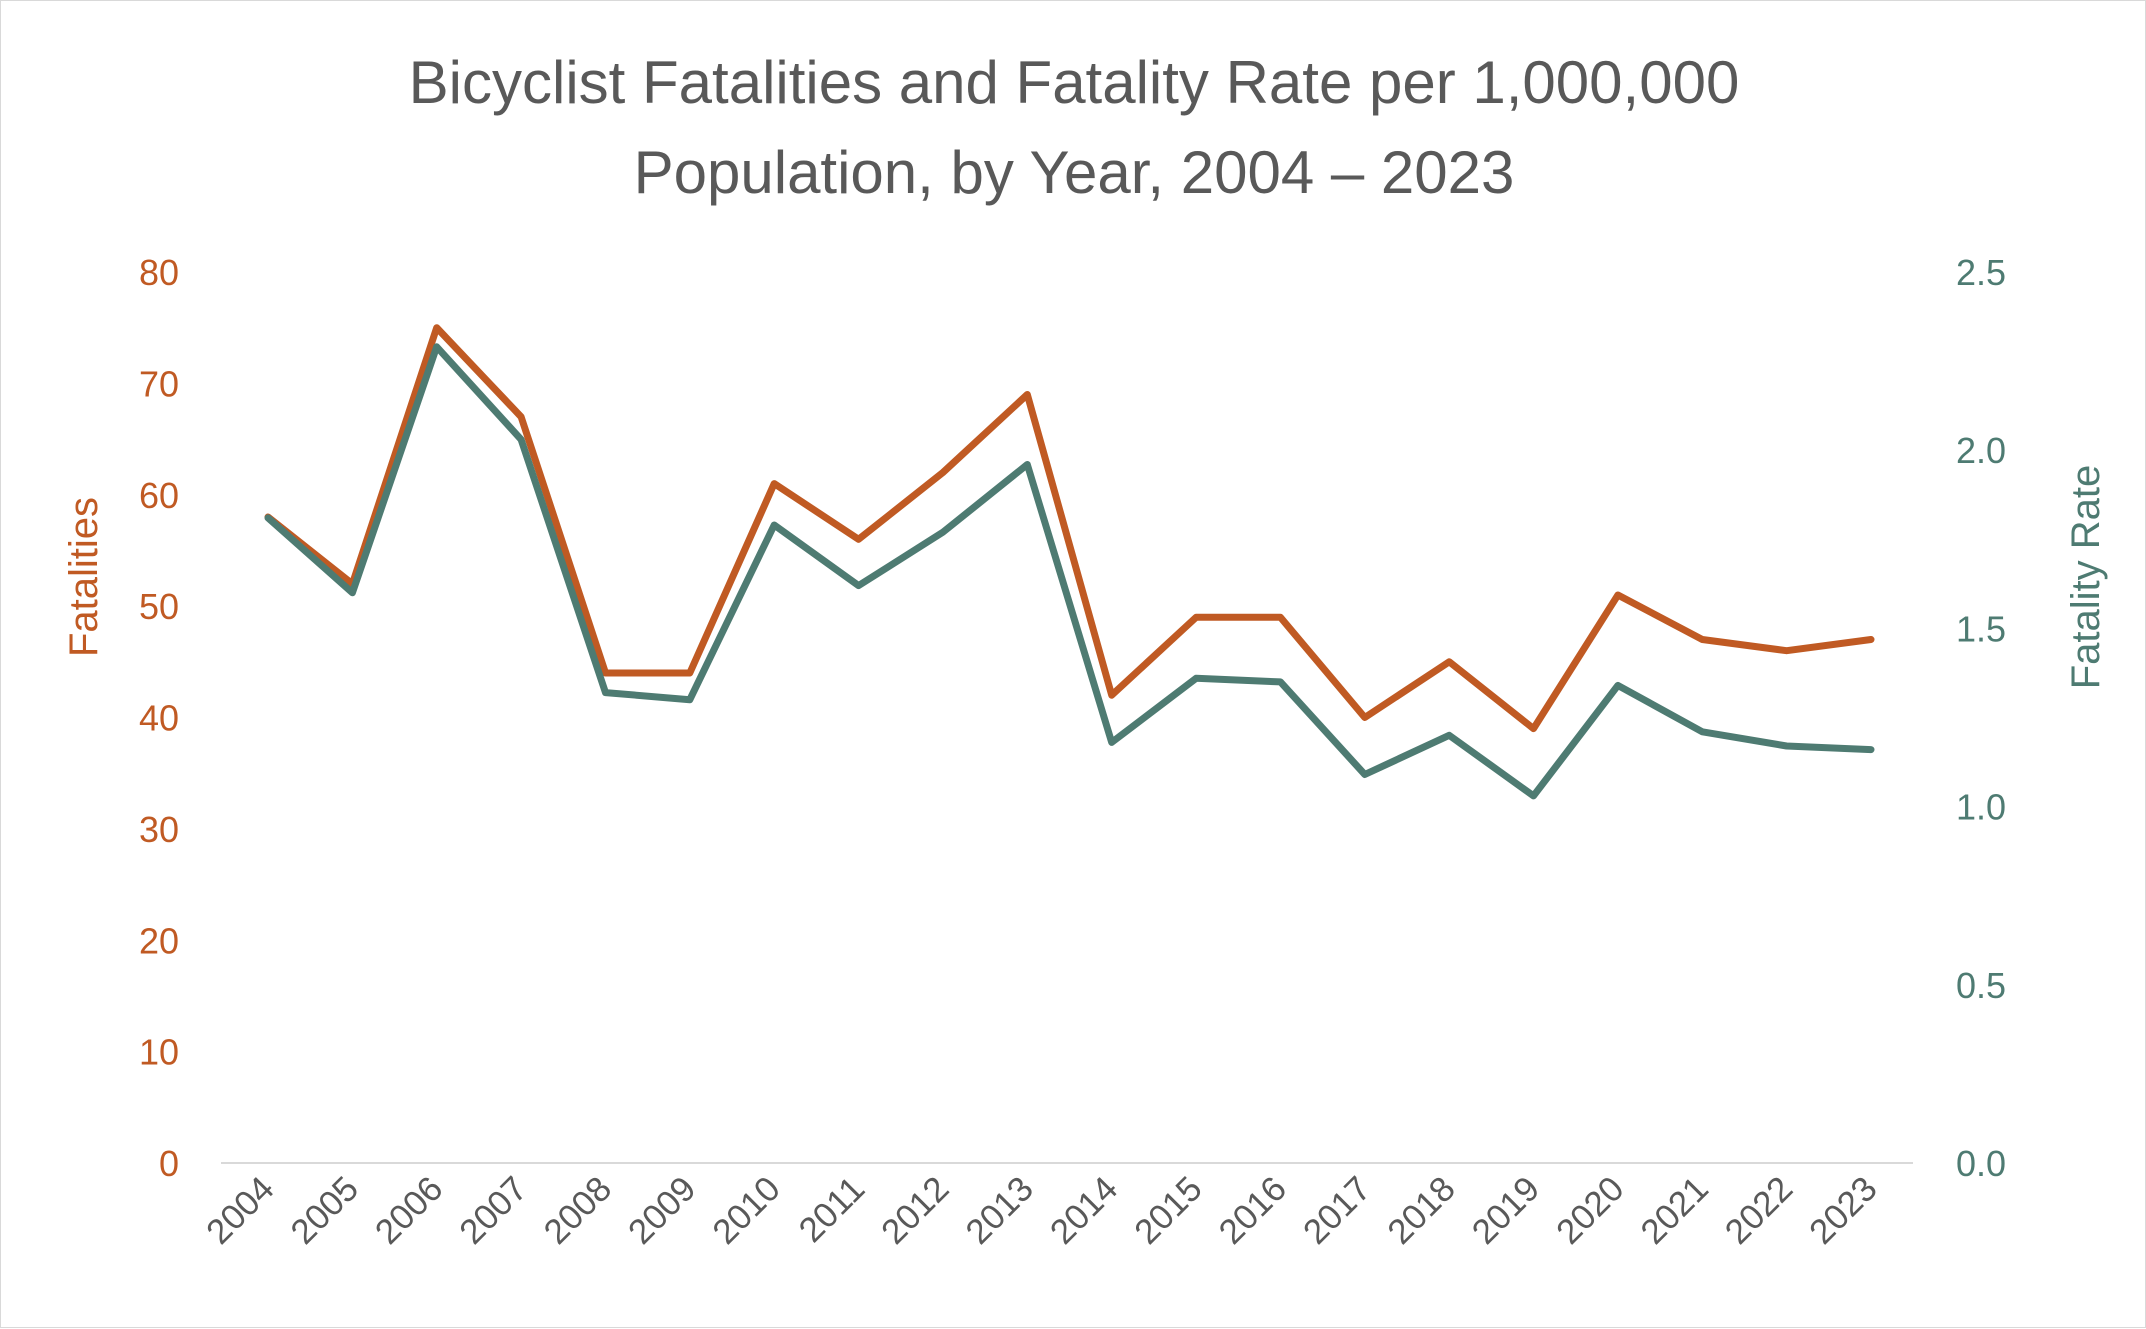 The height and width of the screenshot is (1329, 2146). I want to click on x-tick-label: 2016, so click(1252, 1210).